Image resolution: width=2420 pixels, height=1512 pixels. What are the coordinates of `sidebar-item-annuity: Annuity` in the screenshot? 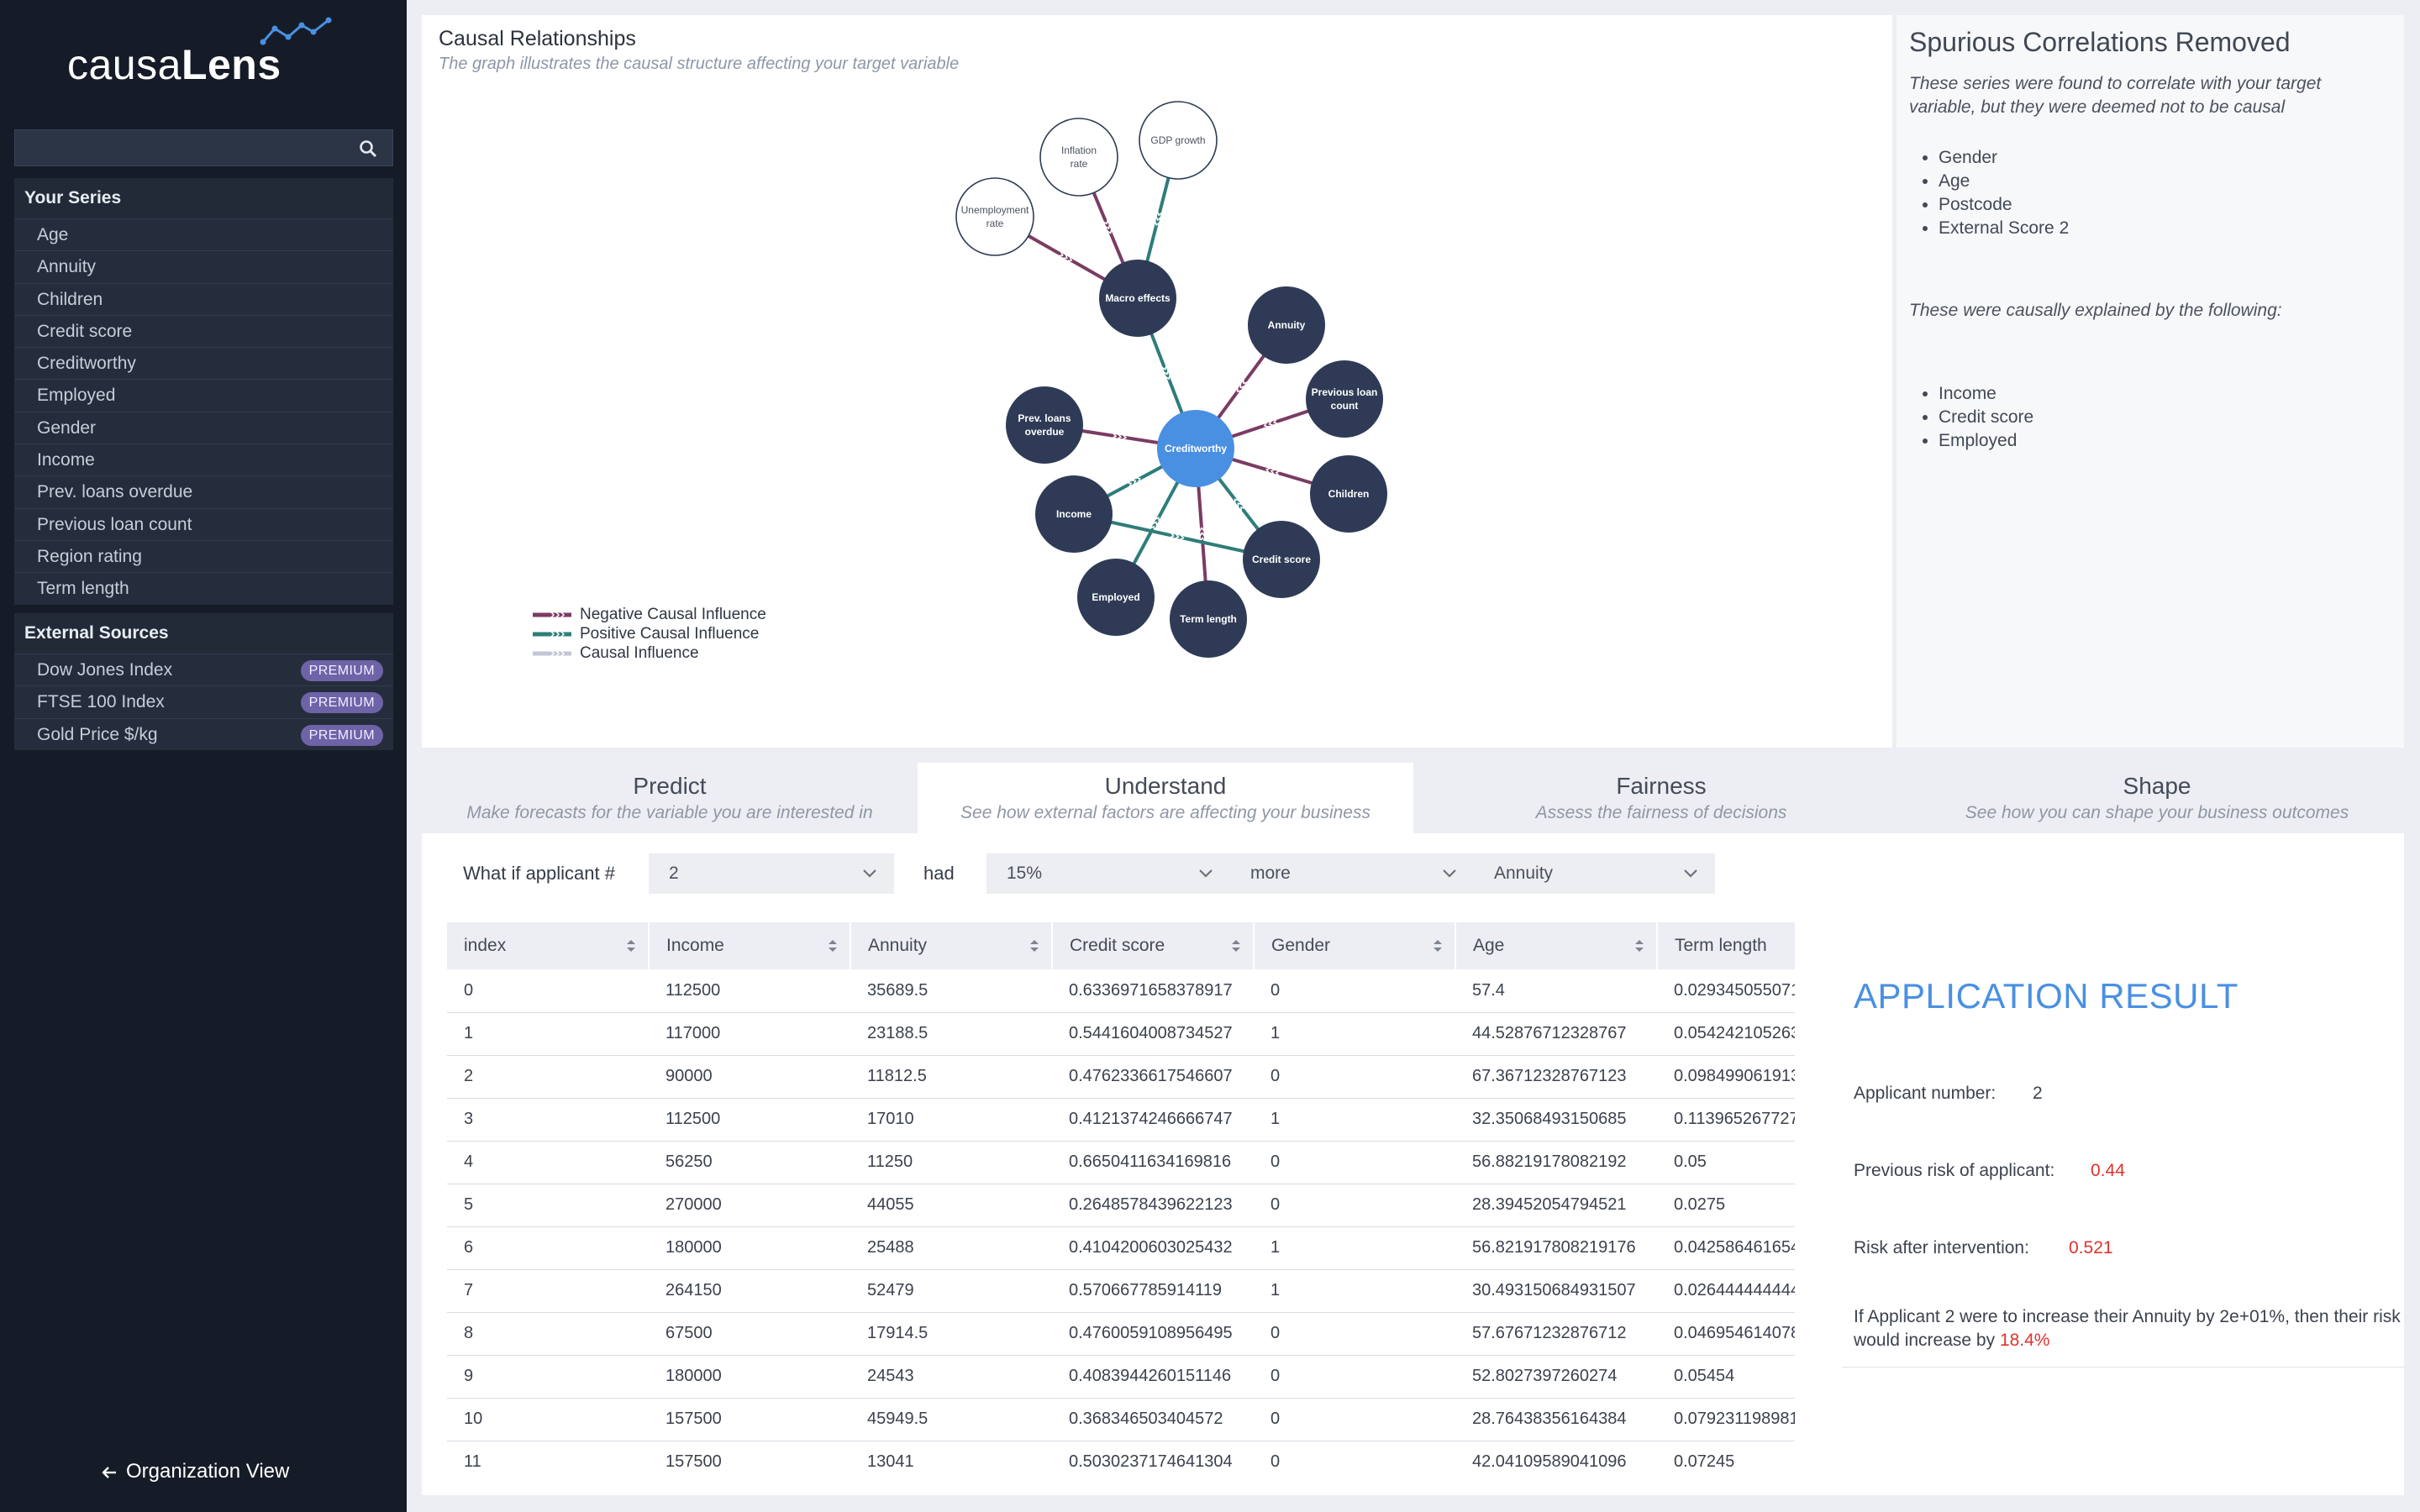 It's located at (203, 266).